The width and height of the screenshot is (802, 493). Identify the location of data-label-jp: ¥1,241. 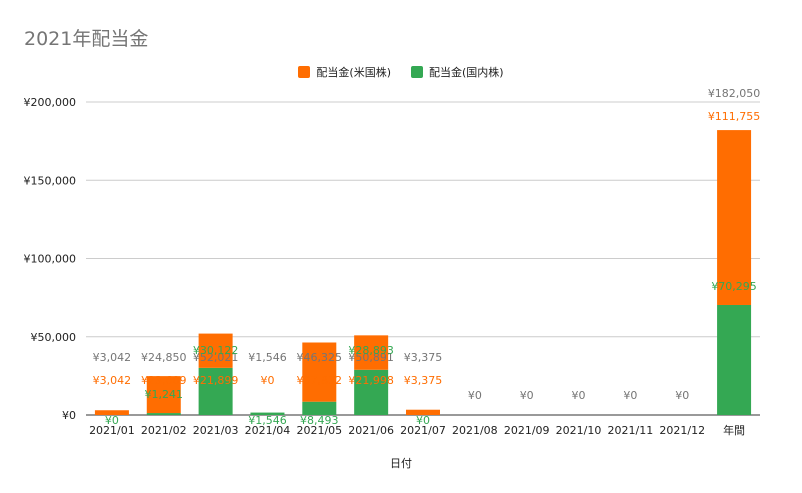
(164, 394).